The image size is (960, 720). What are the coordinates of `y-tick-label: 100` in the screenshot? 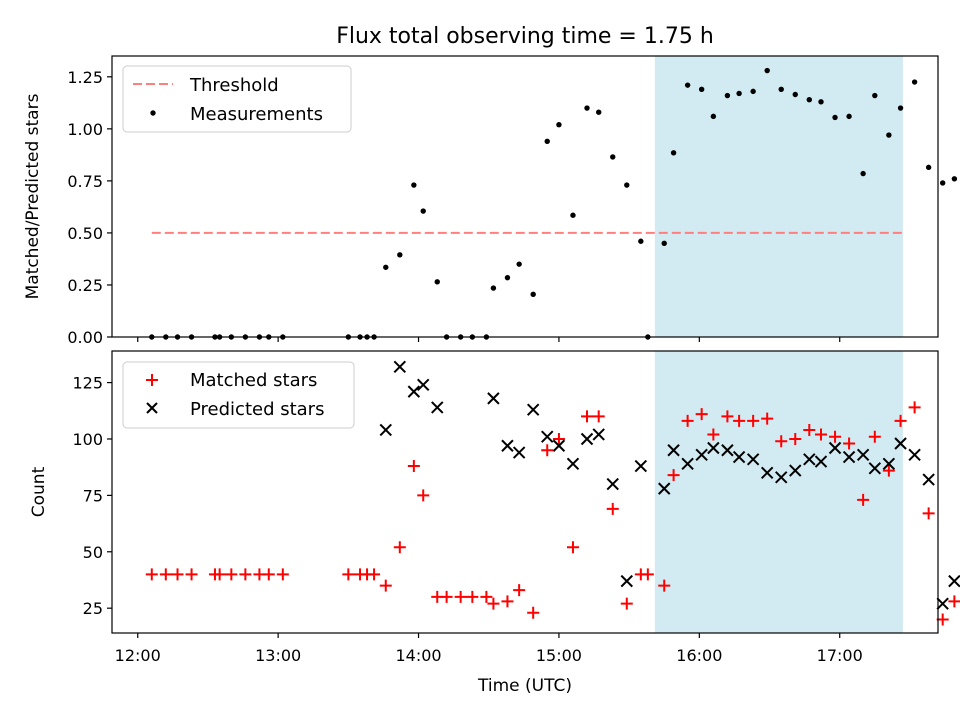 It's located at (87, 439).